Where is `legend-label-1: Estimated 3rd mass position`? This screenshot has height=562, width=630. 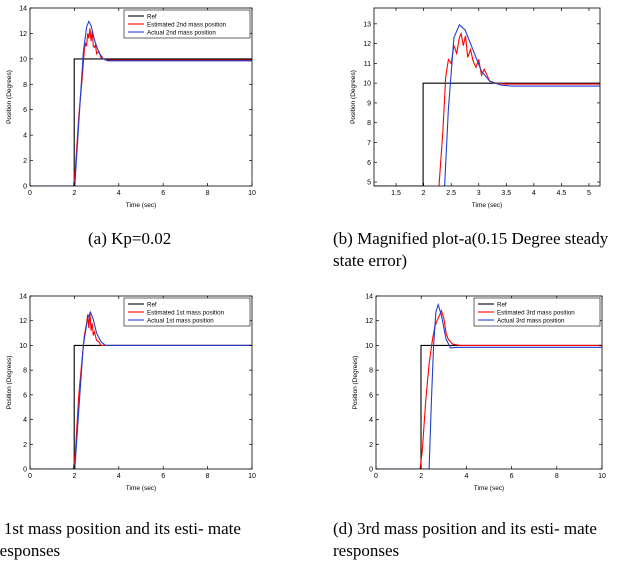
legend-label-1: Estimated 3rd mass position is located at coordinates (536, 312).